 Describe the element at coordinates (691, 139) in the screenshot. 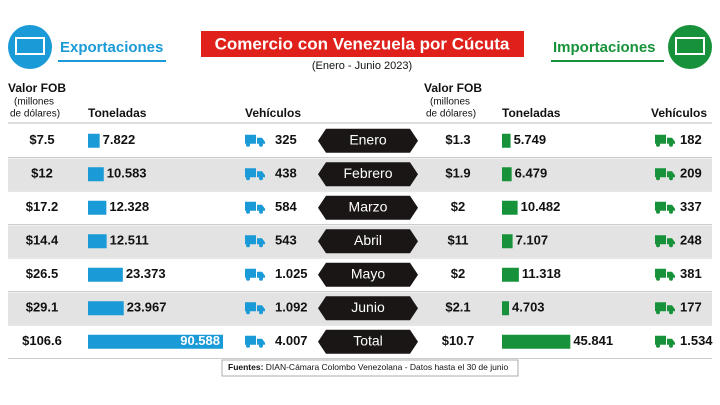

I see `vehicles-value: 182` at that location.